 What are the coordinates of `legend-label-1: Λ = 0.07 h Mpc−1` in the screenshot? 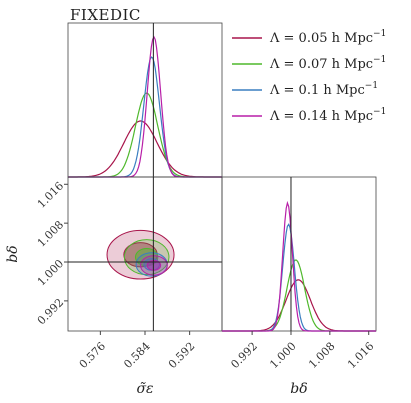 It's located at (327, 63).